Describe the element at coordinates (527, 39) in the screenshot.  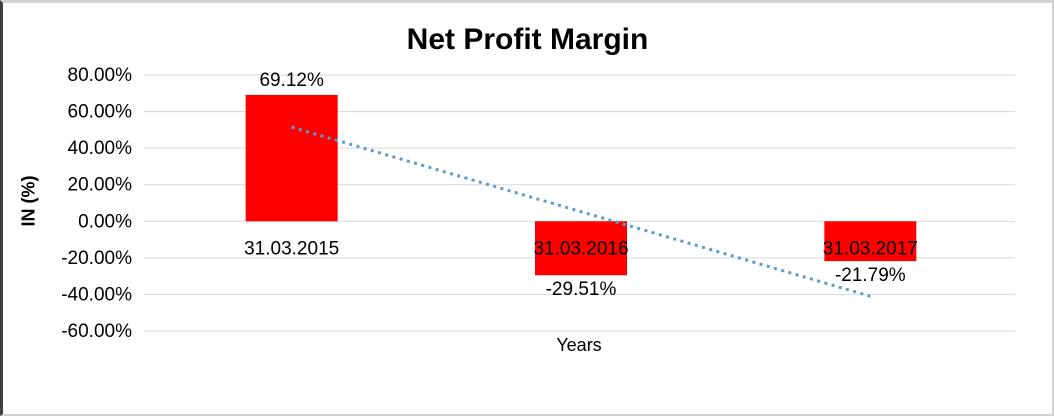
I see `chart-title: Net Profit Margin` at that location.